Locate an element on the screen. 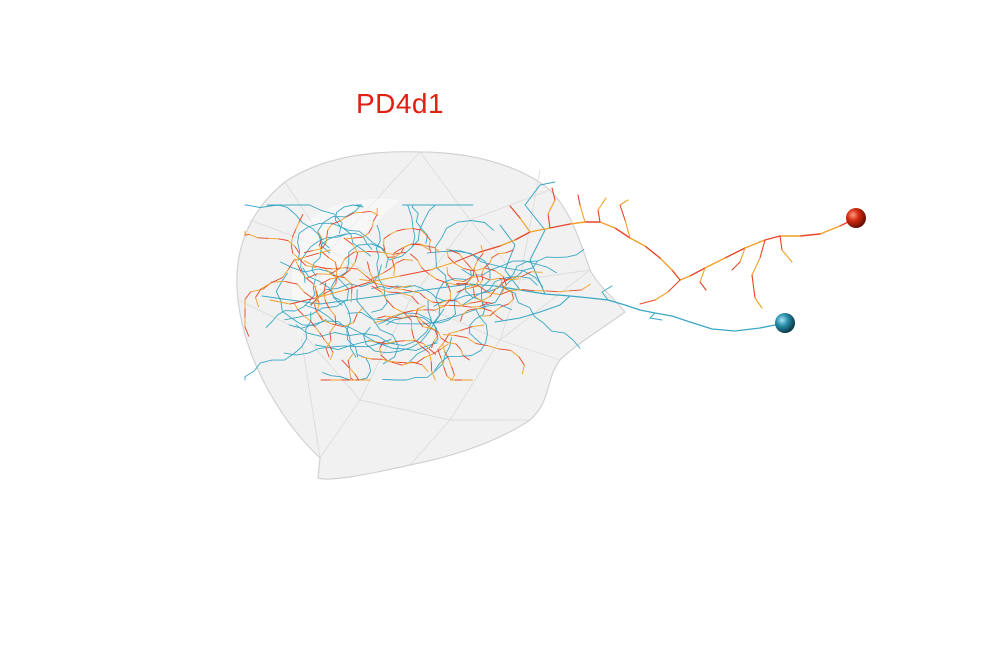 The image size is (1000, 648). red-neuron-soma is located at coordinates (856, 218).